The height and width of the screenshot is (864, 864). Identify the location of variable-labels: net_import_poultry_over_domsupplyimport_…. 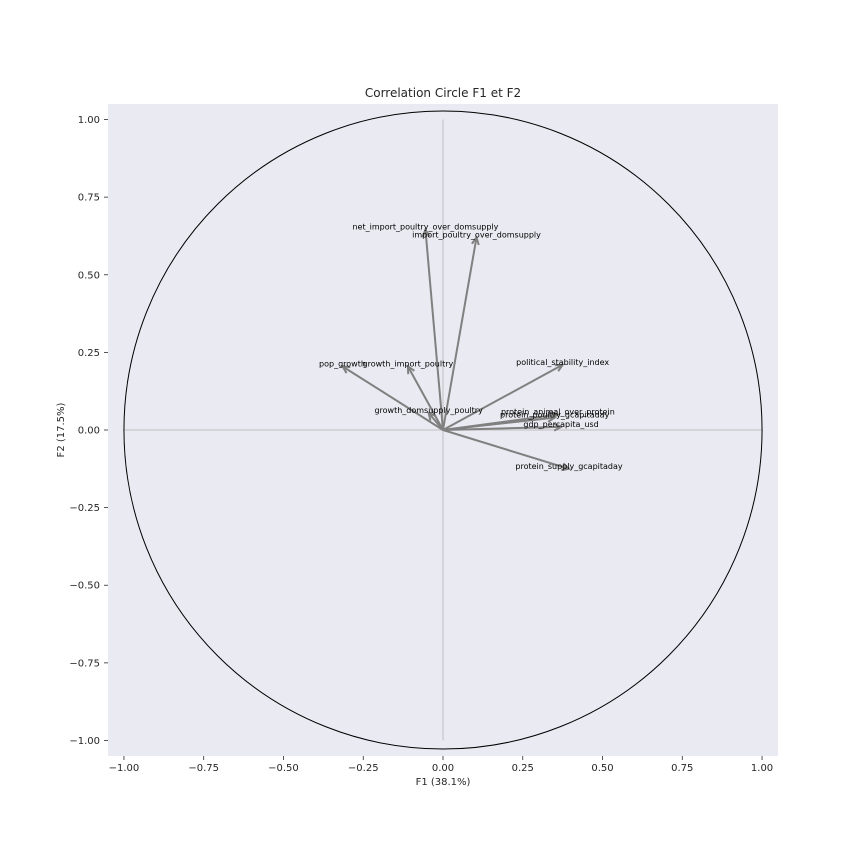
(471, 347).